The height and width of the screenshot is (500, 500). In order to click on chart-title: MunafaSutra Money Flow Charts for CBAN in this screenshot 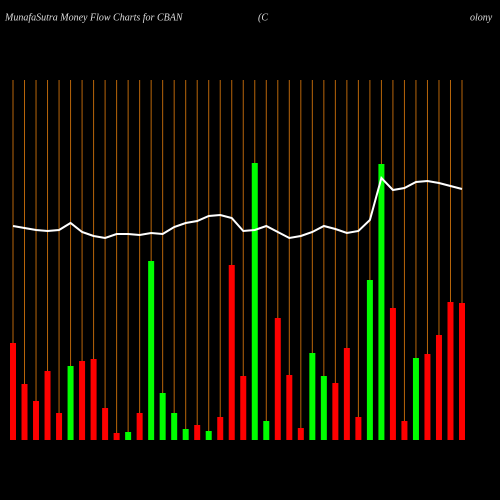, I will do `click(94, 17)`.